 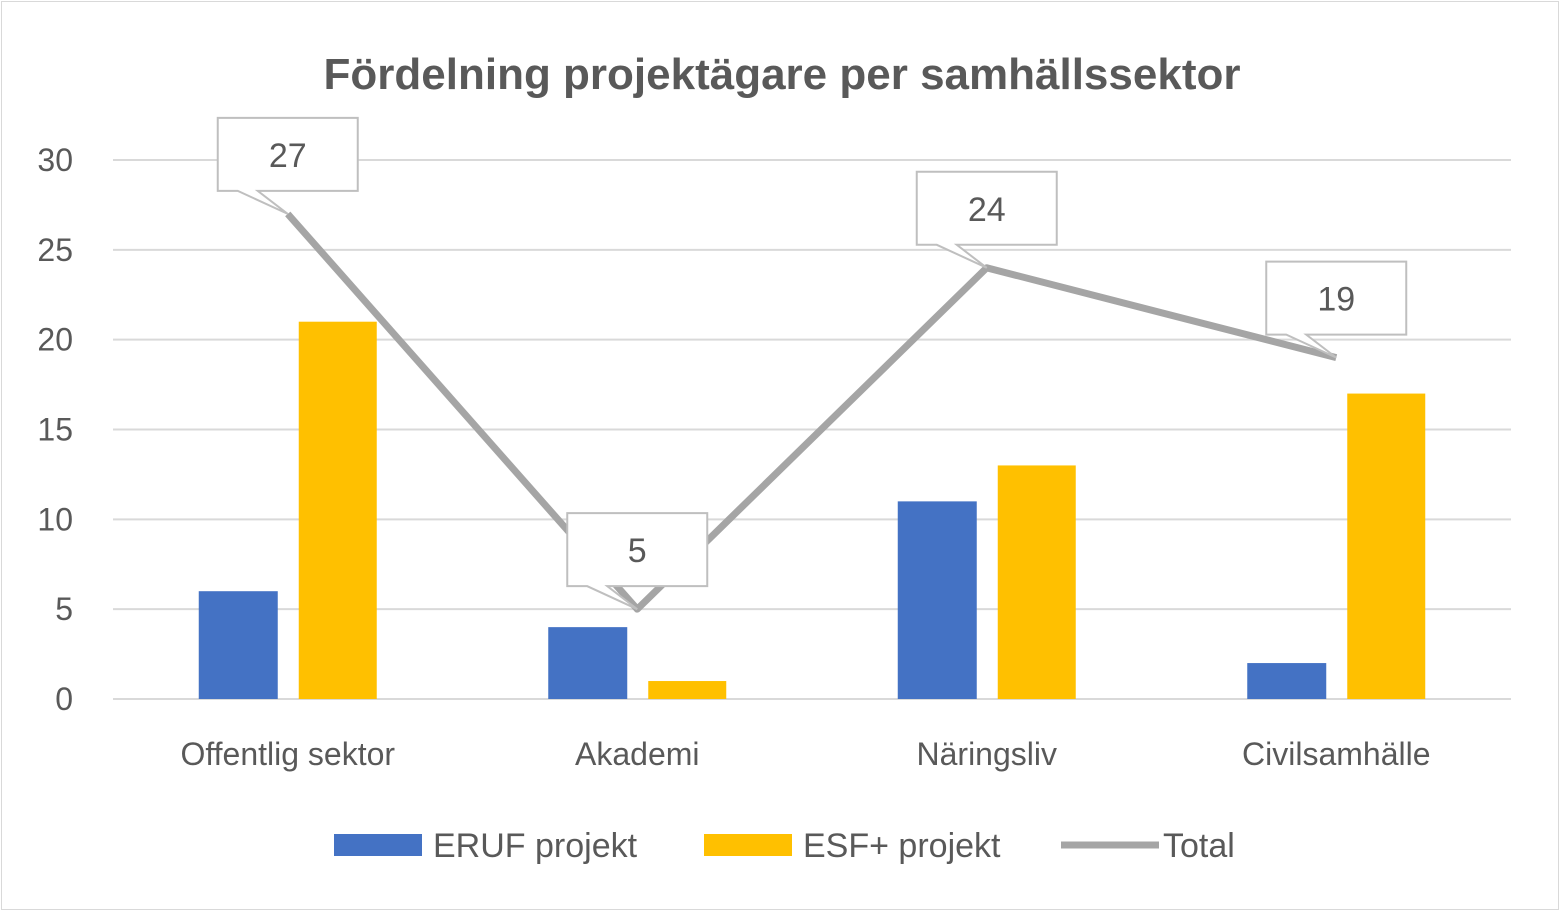 What do you see at coordinates (55, 250) in the screenshot?
I see `y-tick-label: 25` at bounding box center [55, 250].